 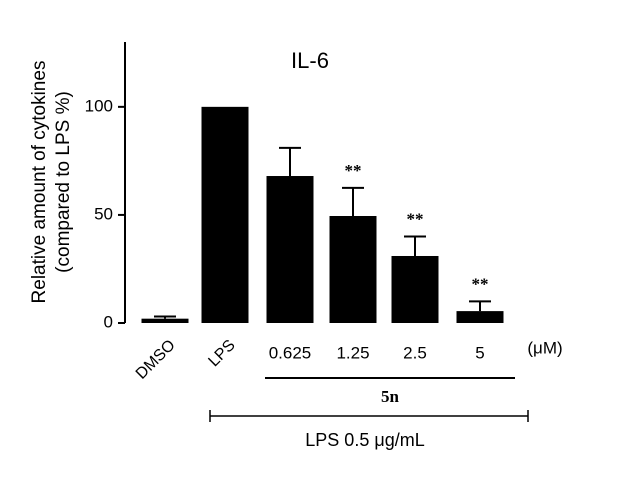 What do you see at coordinates (415, 352) in the screenshot?
I see `x-tick-label: 2.5` at bounding box center [415, 352].